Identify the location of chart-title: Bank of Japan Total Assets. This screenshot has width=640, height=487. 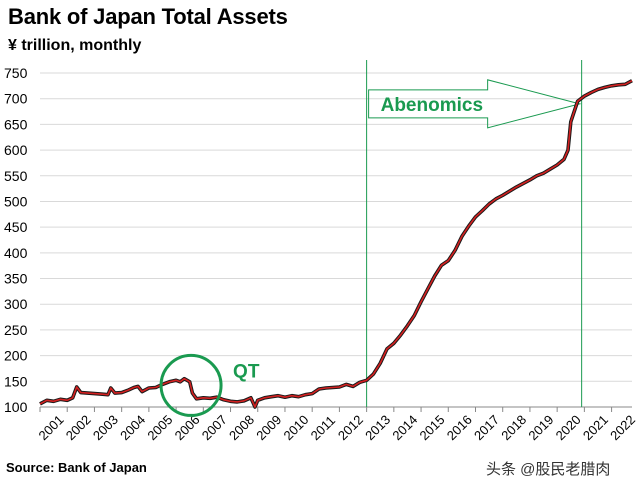
(148, 16).